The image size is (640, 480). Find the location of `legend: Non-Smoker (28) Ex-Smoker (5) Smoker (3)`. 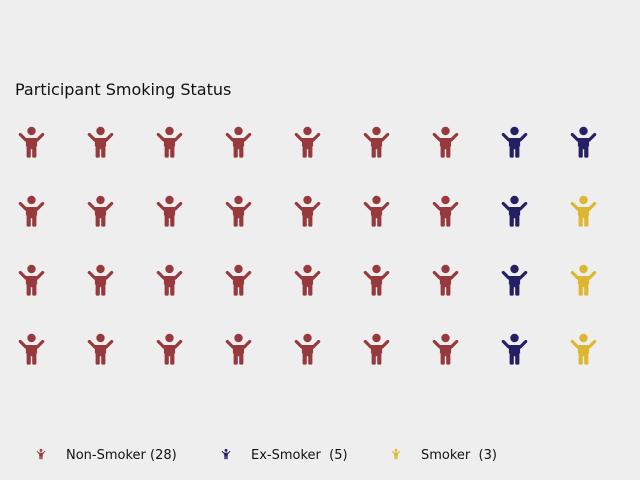

legend: Non-Smoker (28) Ex-Smoker (5) Smoker (3) is located at coordinates (320, 456).